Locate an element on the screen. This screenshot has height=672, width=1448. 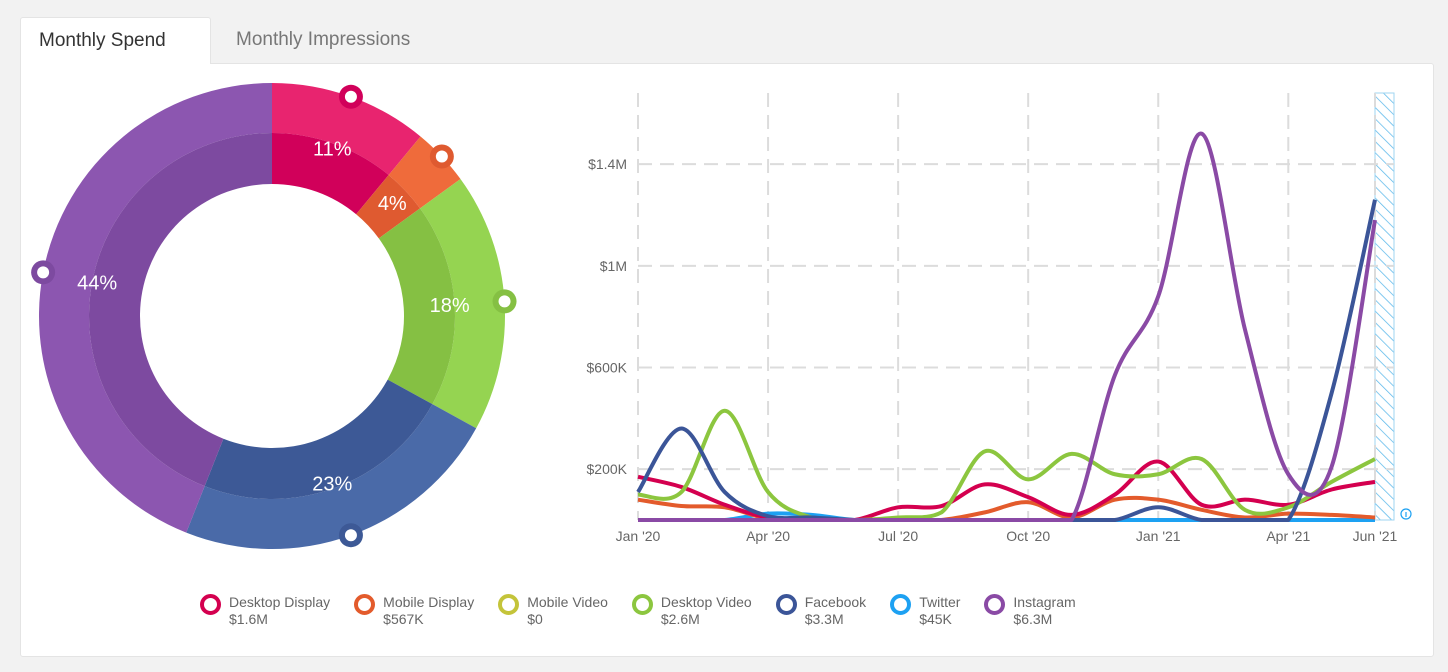
x-tick-label: Jun '21 is located at coordinates (1375, 536).